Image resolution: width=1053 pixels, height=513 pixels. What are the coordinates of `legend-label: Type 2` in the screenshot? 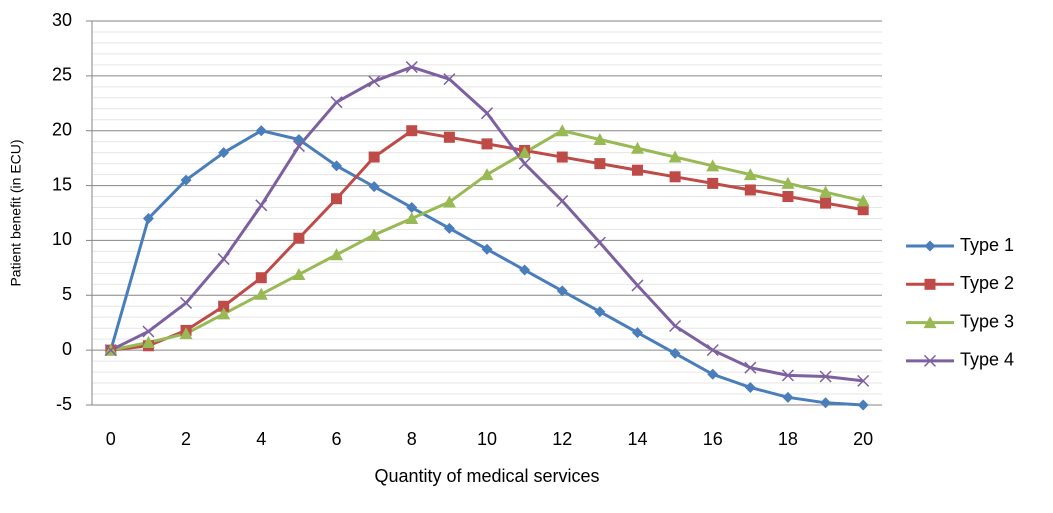 It's located at (987, 283).